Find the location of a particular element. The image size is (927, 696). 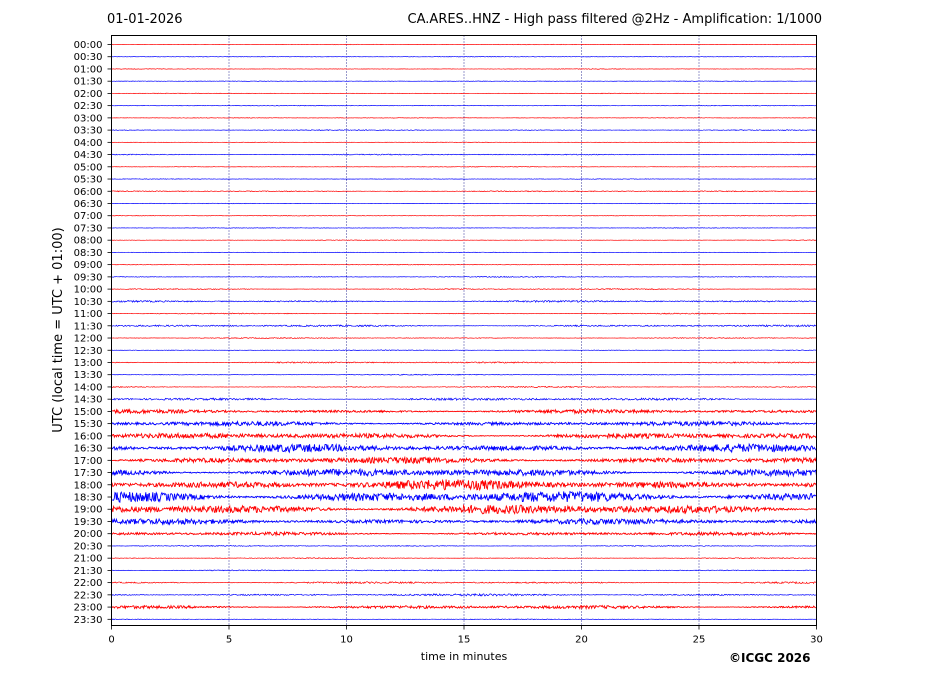

y-tick-label: 07:30 is located at coordinates (88, 228).